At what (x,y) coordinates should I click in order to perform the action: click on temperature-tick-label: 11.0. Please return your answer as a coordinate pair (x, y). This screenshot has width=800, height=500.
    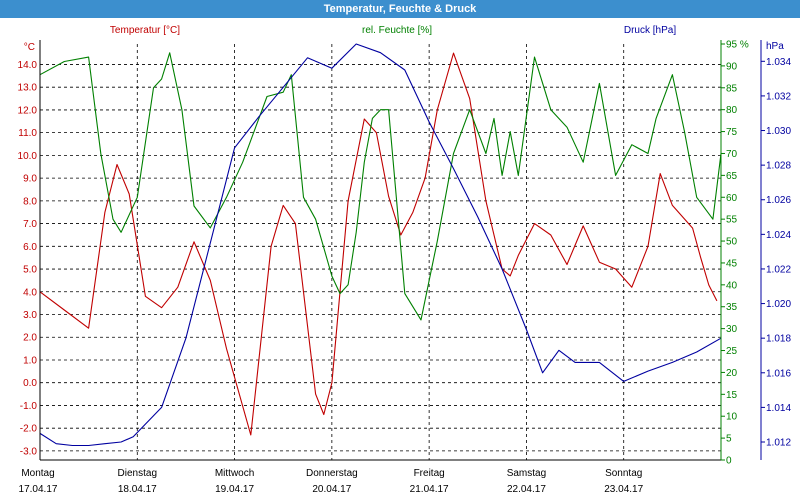
    Looking at the image, I should click on (27, 133).